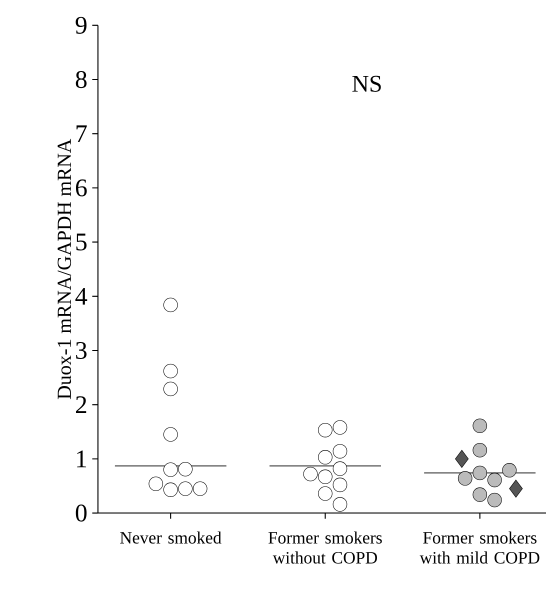  What do you see at coordinates (81, 242) in the screenshot?
I see `y-tick-label: 5` at bounding box center [81, 242].